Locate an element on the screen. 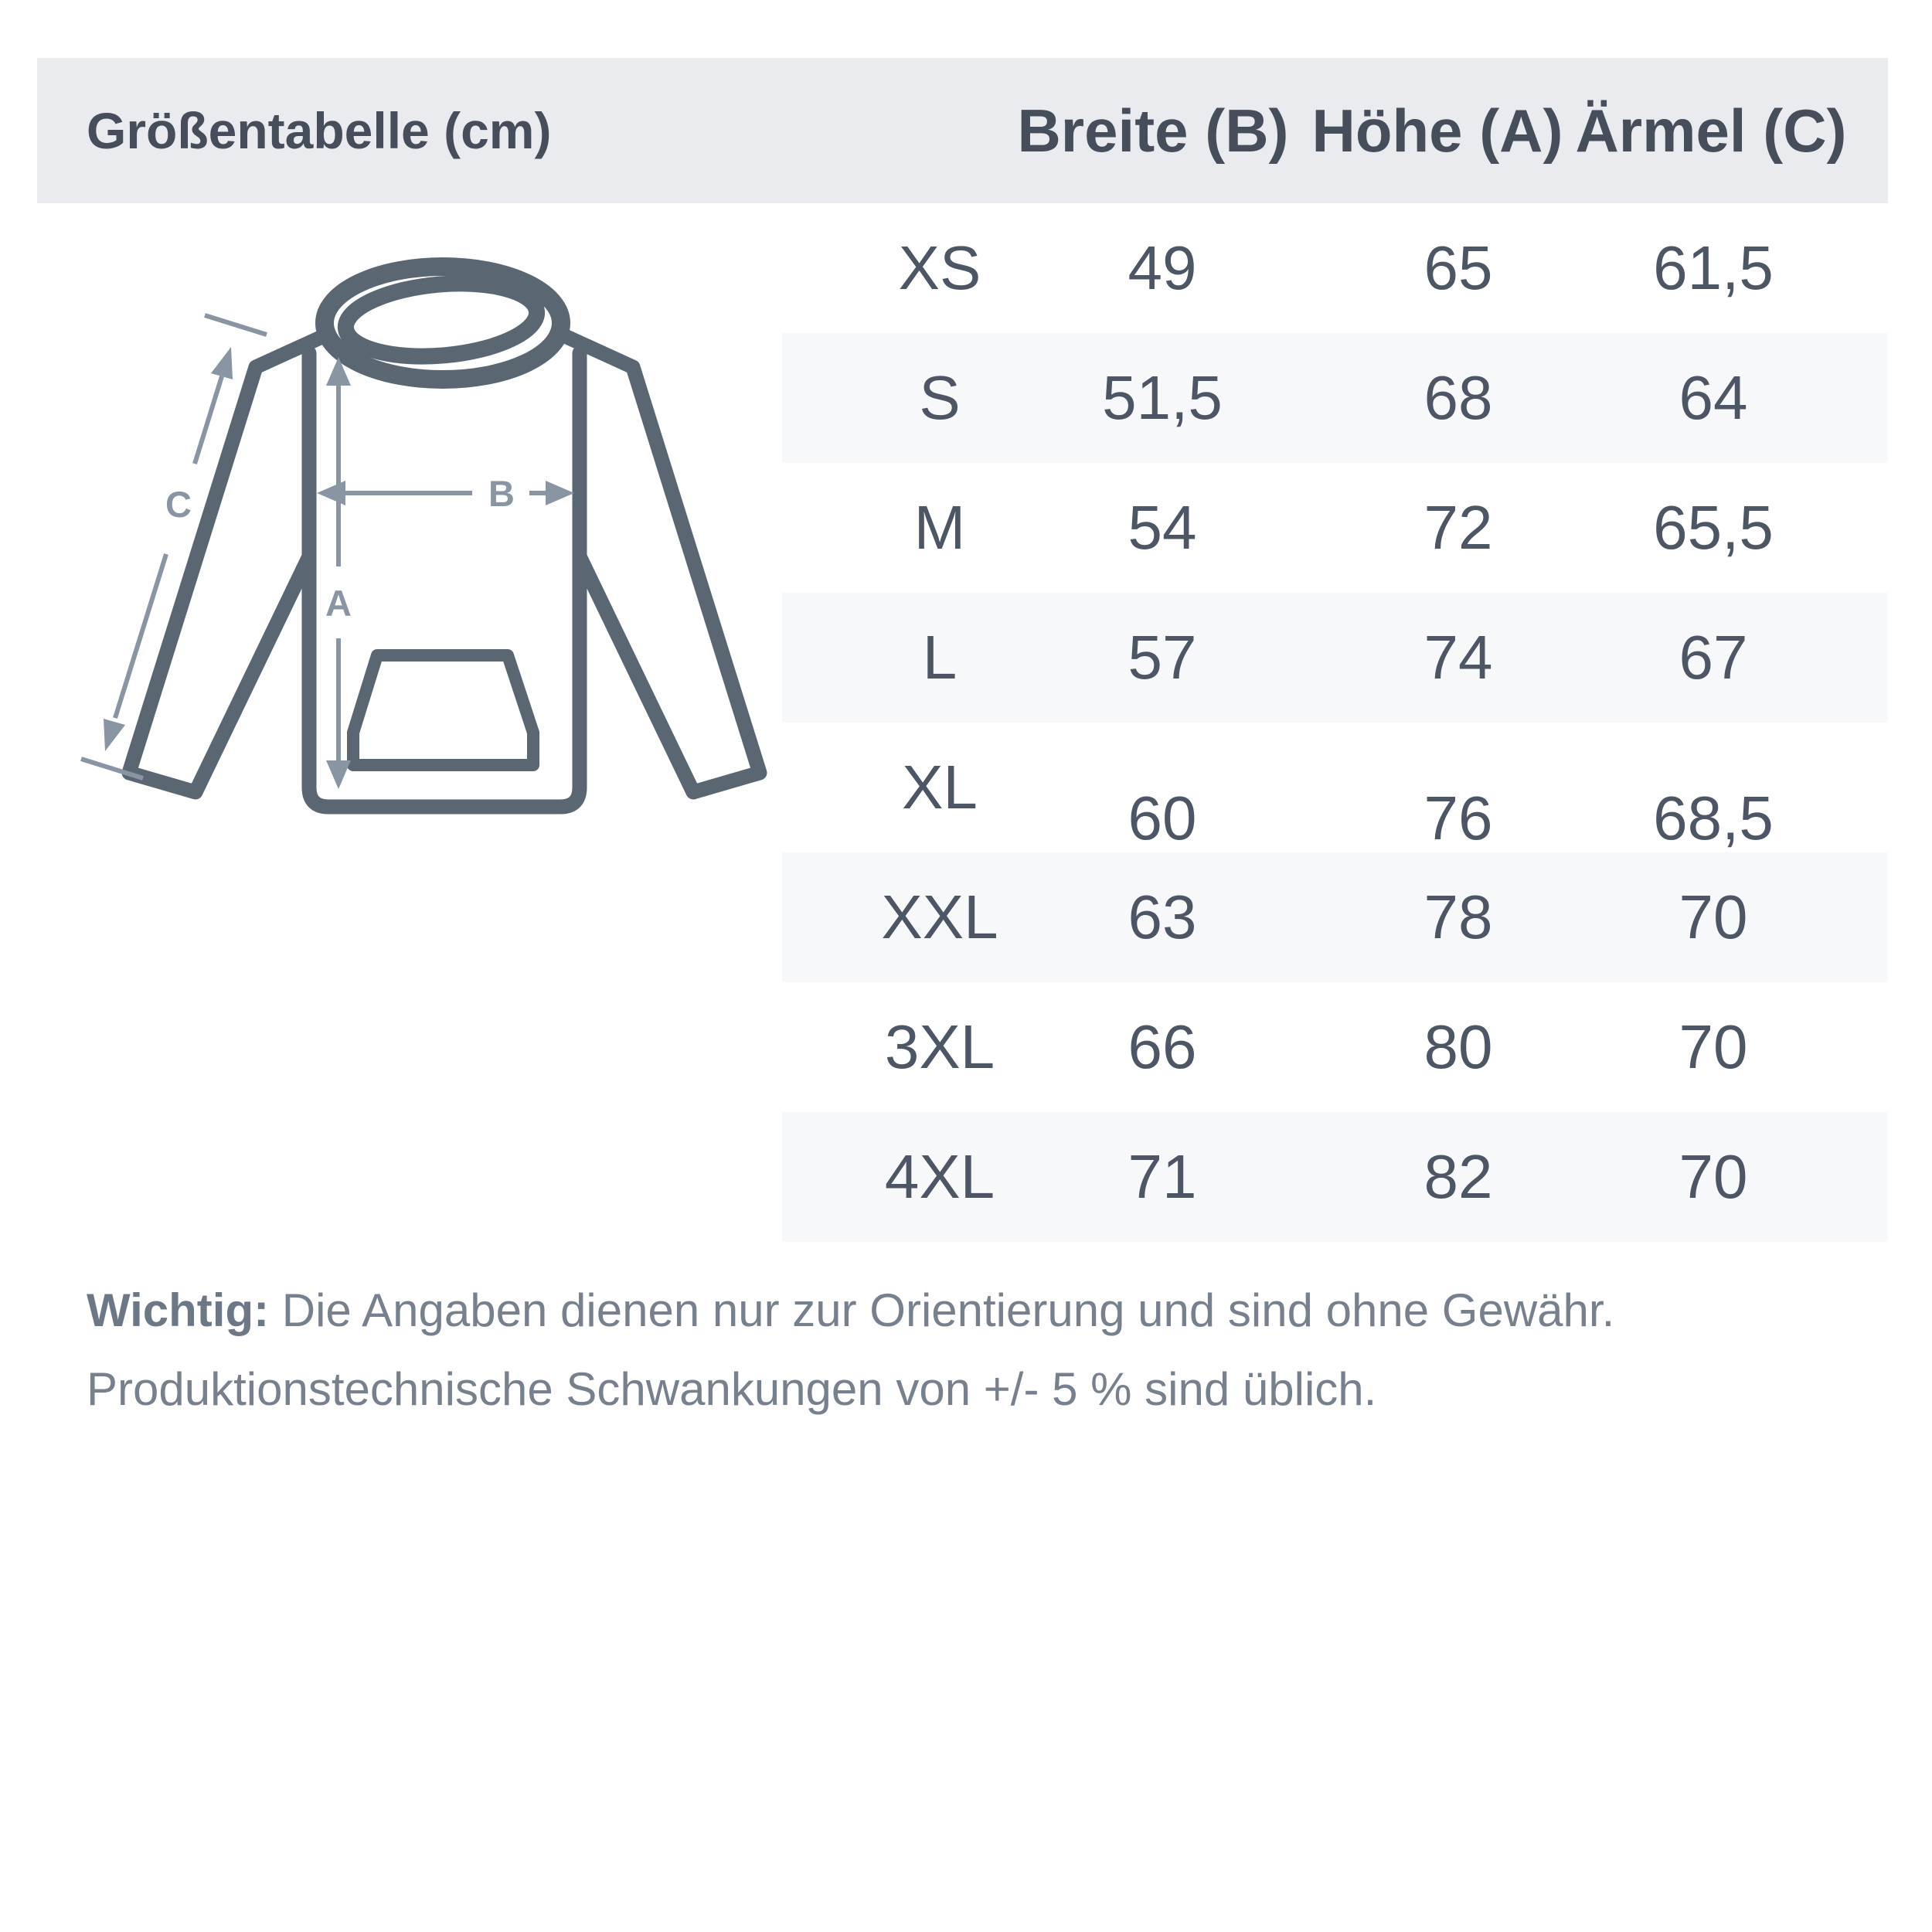  size-label: XS is located at coordinates (940, 268).